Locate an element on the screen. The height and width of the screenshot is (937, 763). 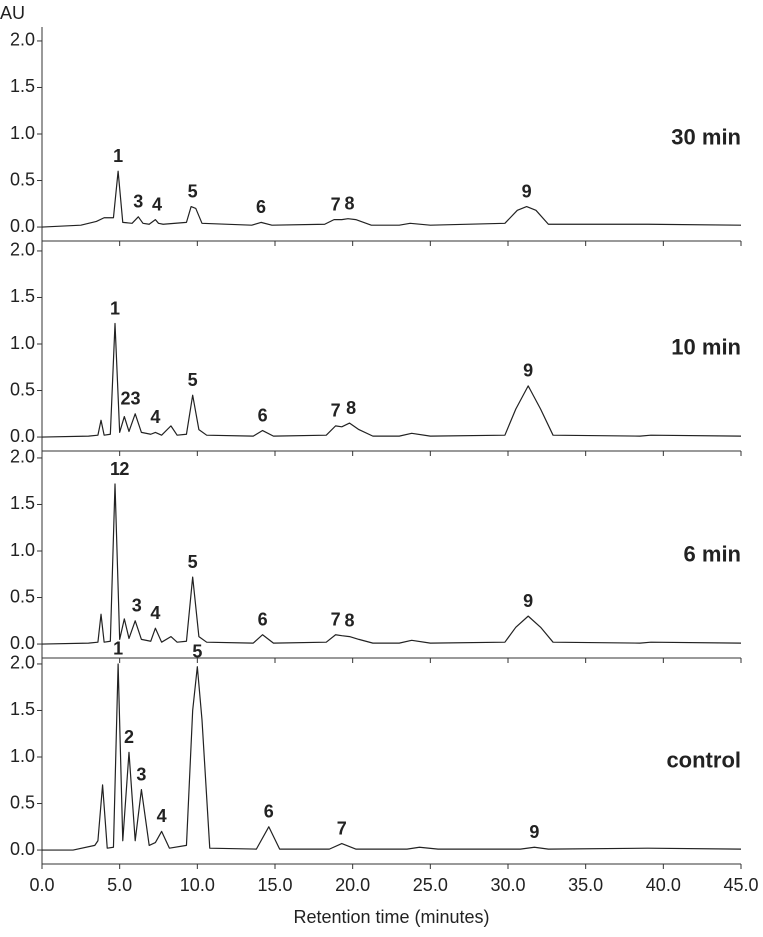
x-tick-label: 25.0 is located at coordinates (430, 885).